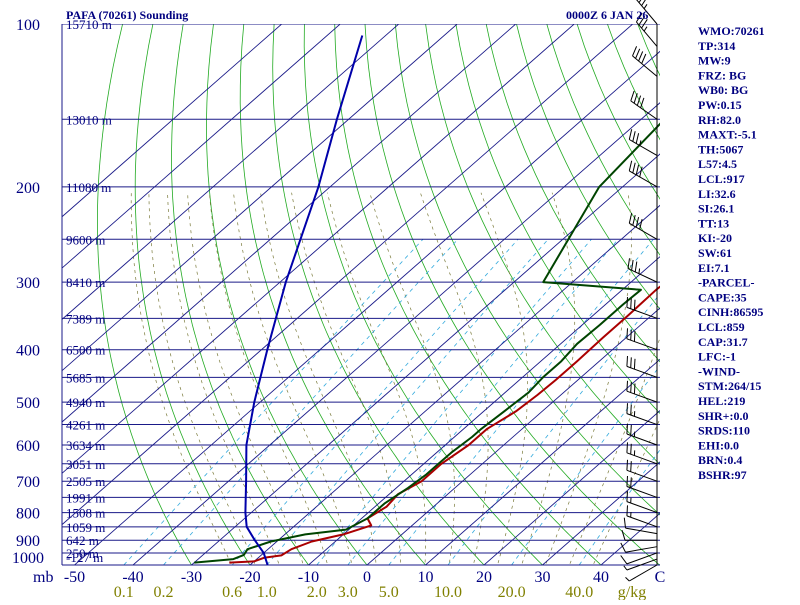 The height and width of the screenshot is (605, 800). Describe the element at coordinates (89, 119) in the screenshot. I see `height-label: 13010 m` at that location.